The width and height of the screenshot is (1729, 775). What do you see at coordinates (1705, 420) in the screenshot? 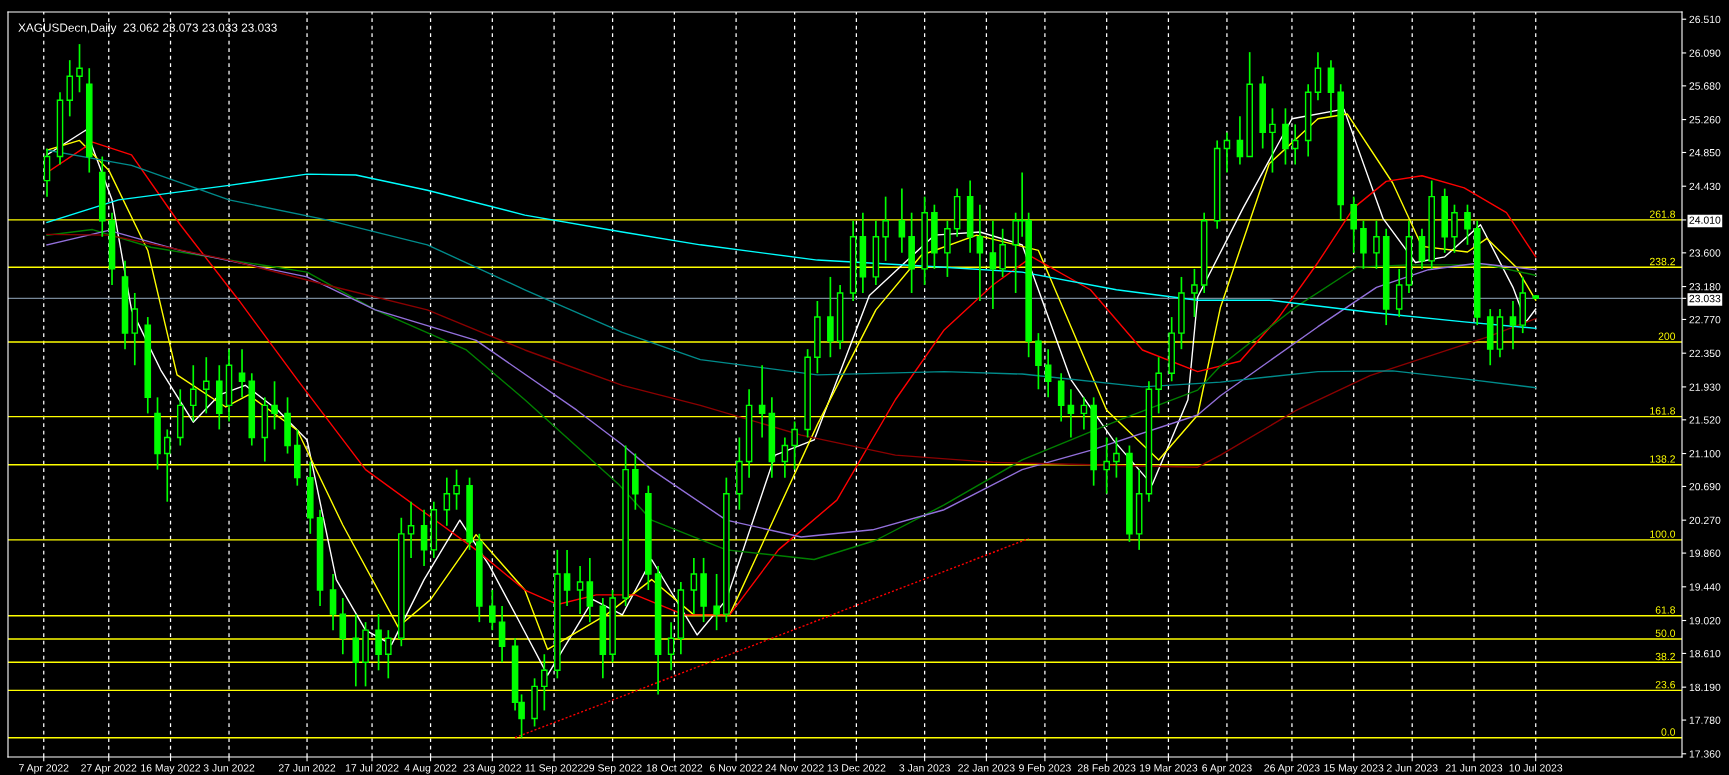
I see `y-tick-label: 21.520` at bounding box center [1705, 420].